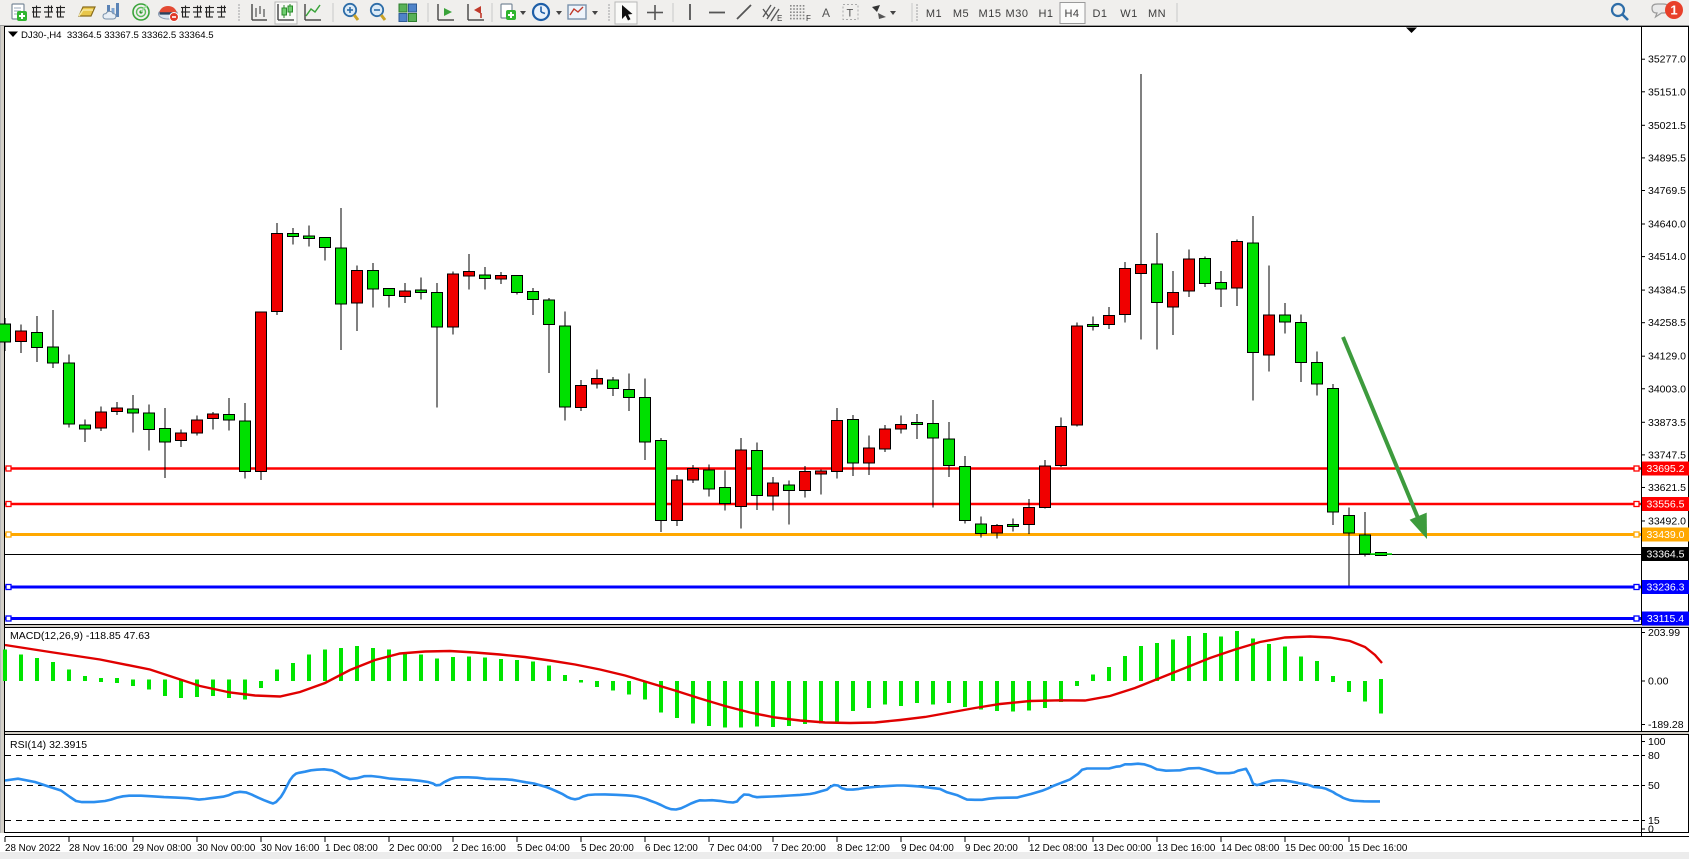  I want to click on svg-text: 2 Dec 00:00, so click(415, 848).